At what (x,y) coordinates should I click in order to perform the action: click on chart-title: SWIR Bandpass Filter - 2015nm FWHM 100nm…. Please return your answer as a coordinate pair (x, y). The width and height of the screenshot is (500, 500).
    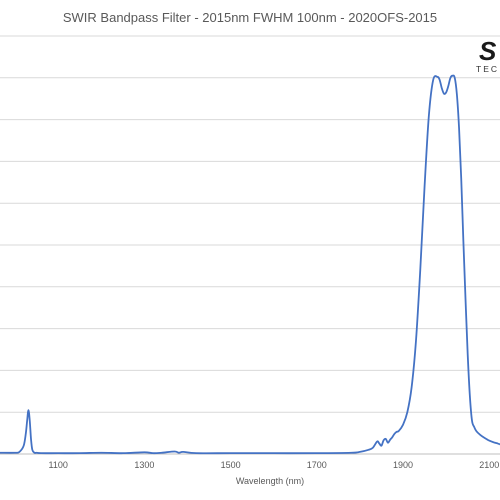
    Looking at the image, I should click on (250, 17).